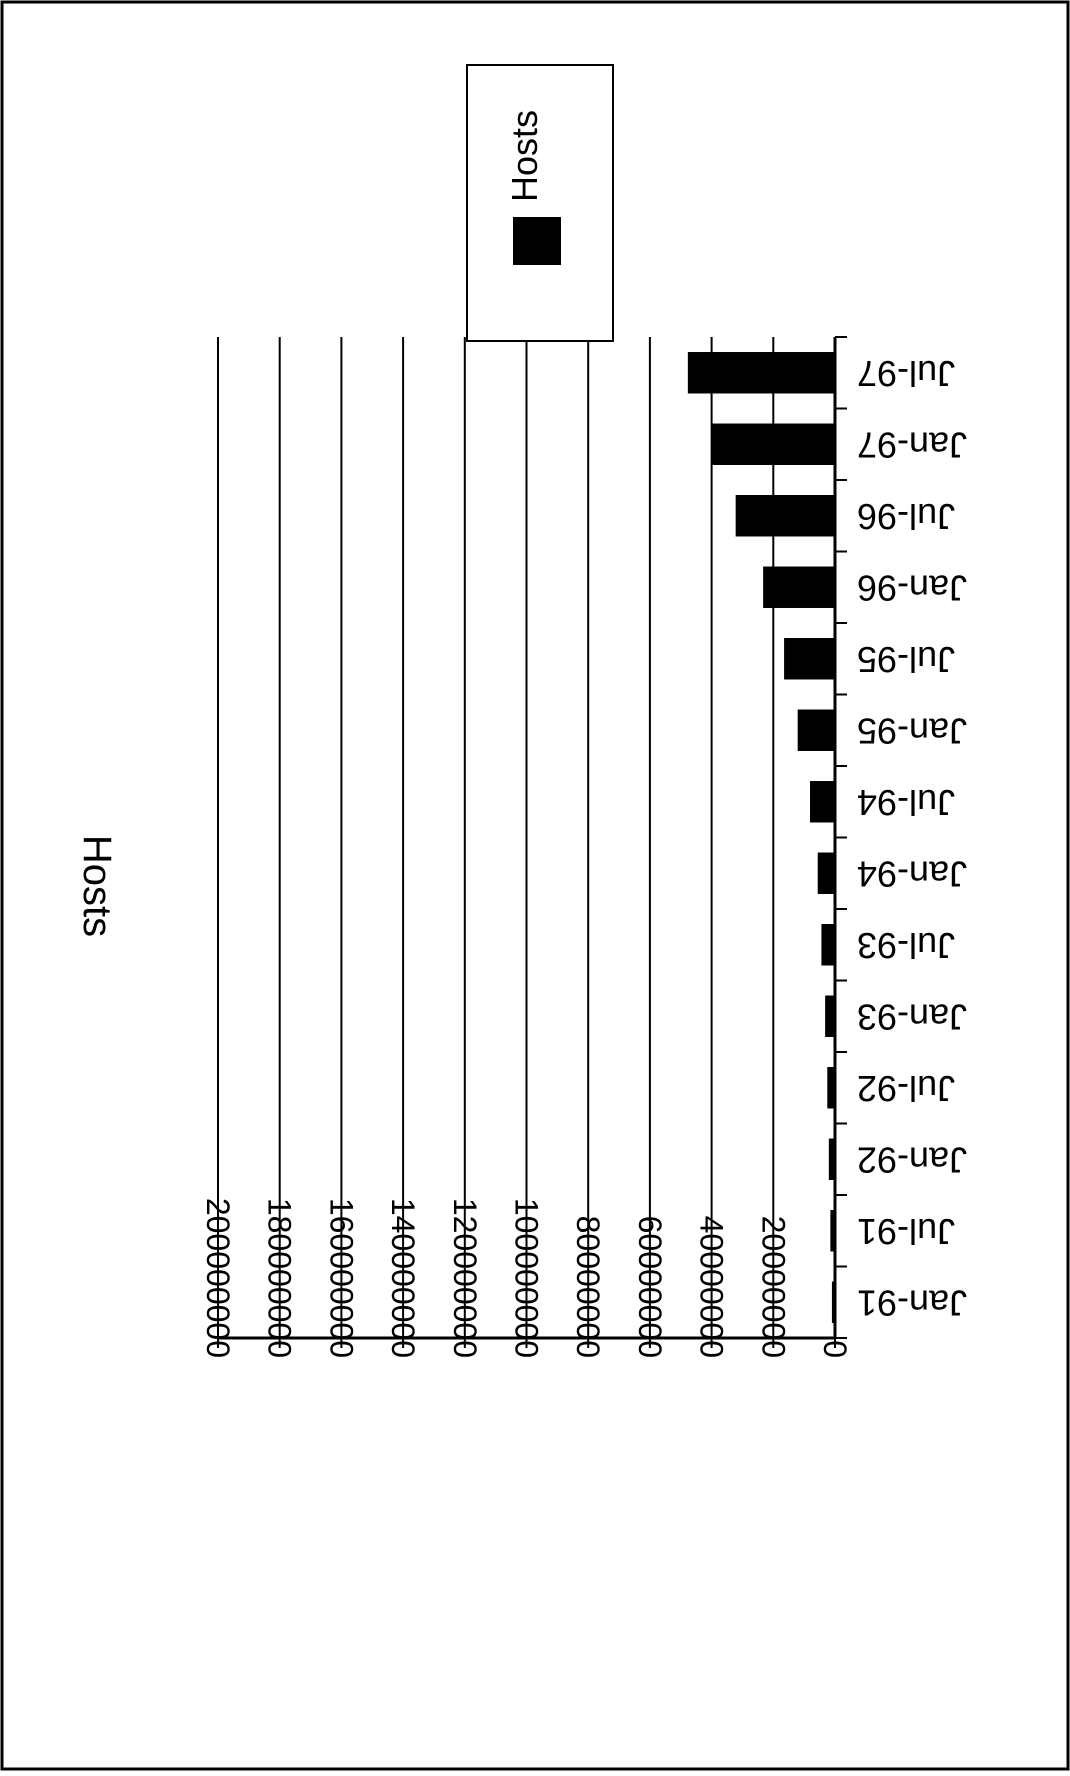  I want to click on chart-title: Hosts, so click(97, 886).